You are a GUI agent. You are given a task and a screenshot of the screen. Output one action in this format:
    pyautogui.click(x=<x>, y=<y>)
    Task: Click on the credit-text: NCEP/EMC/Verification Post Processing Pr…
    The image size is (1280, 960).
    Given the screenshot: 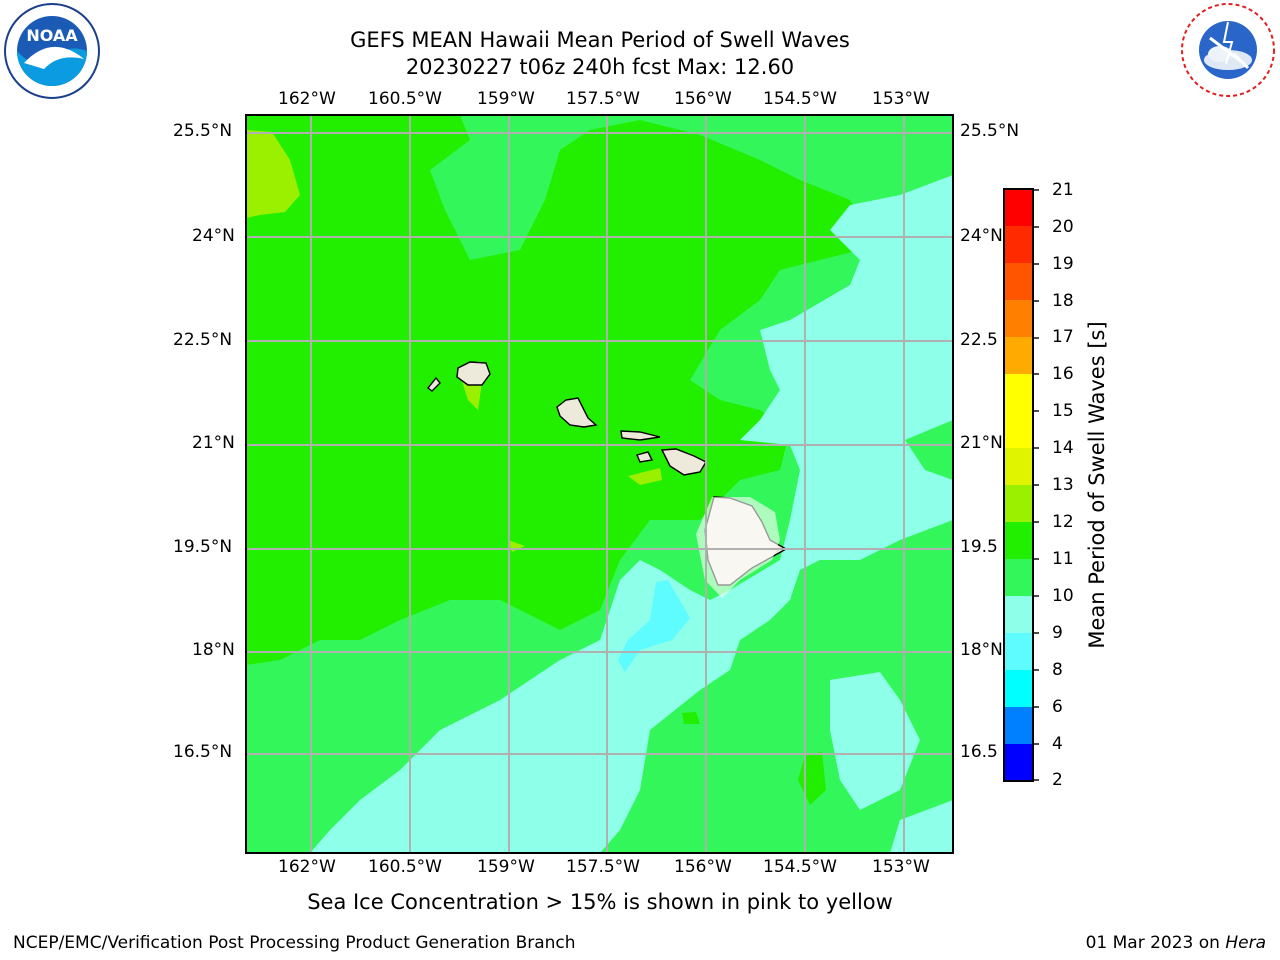 What is the action you would take?
    pyautogui.click(x=294, y=943)
    